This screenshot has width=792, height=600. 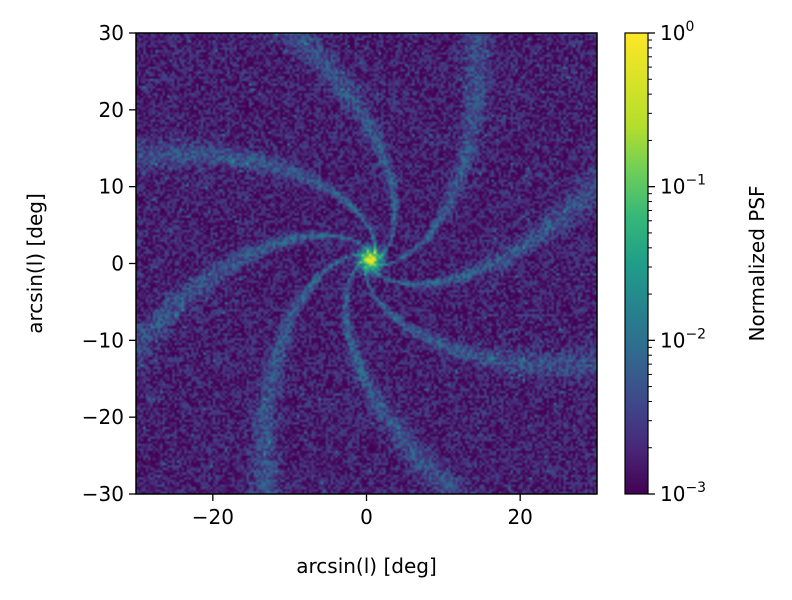 I want to click on y-tick-label: −30, so click(x=103, y=494).